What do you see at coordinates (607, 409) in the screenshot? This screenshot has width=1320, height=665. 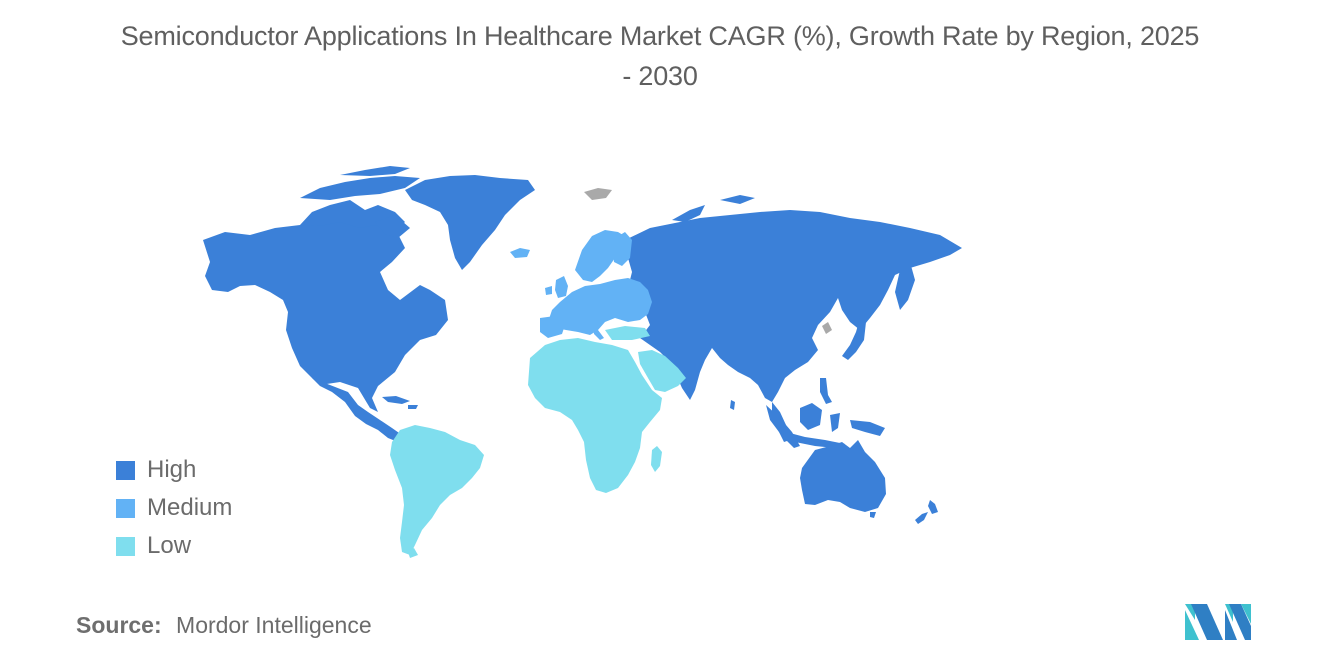 I see `region-middle-east-africa` at bounding box center [607, 409].